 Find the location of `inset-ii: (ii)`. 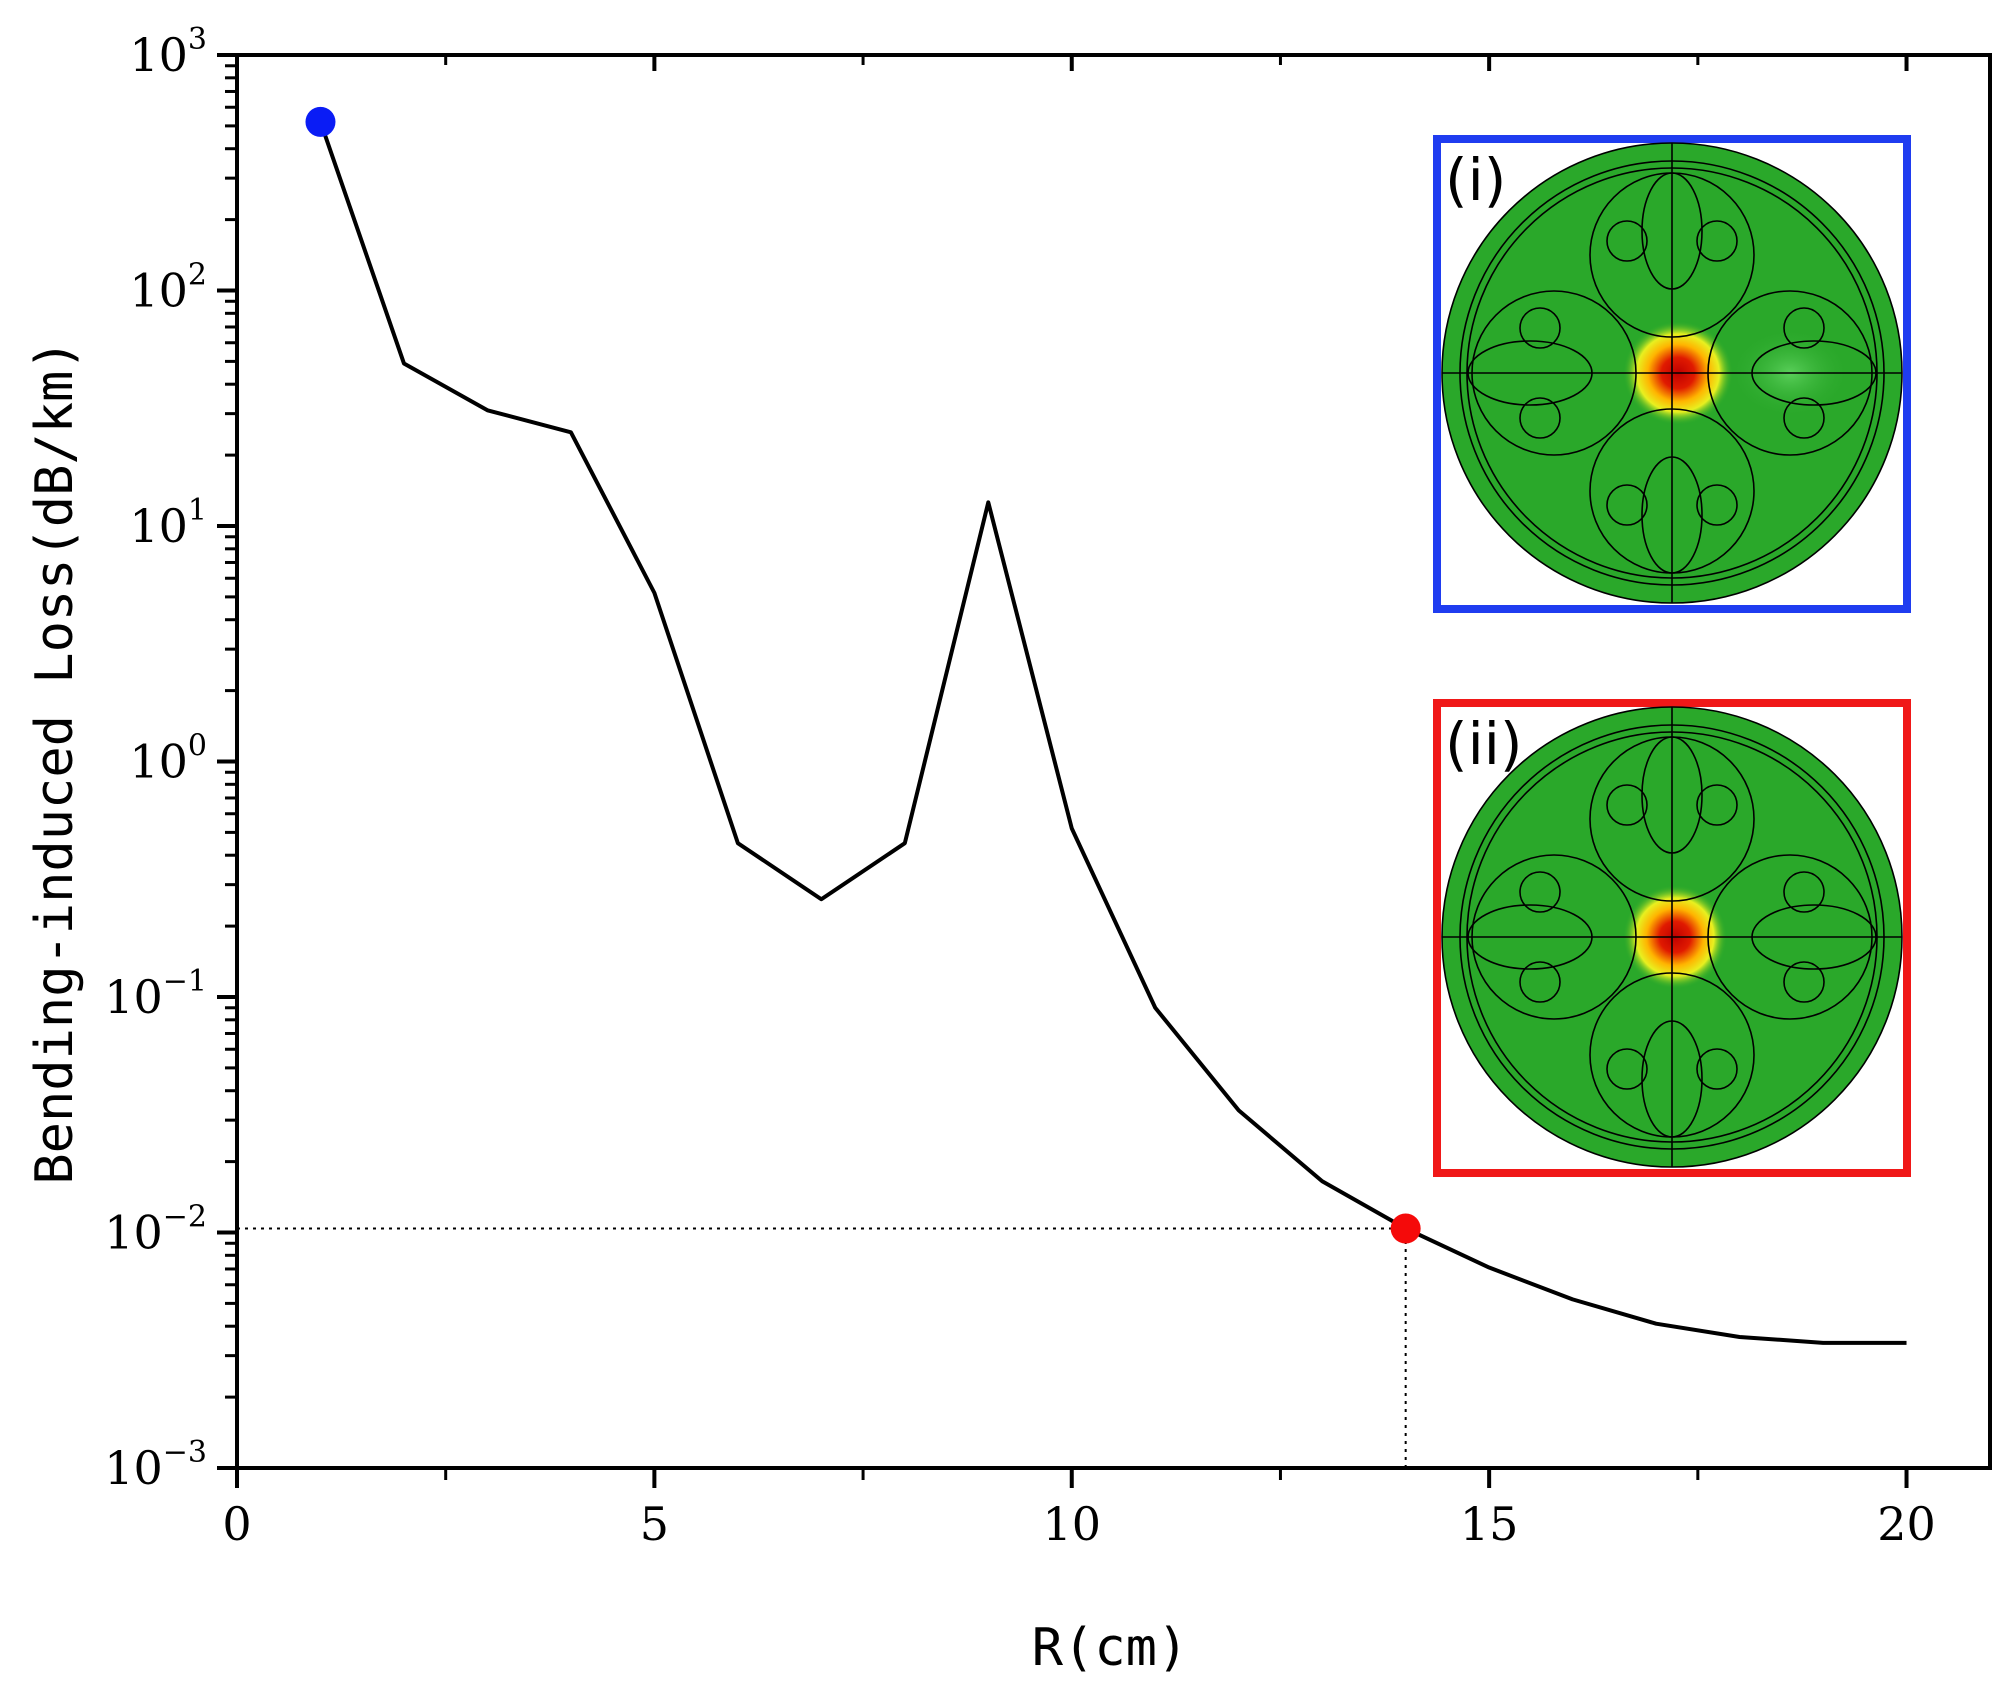

inset-ii: (ii) is located at coordinates (1672, 938).